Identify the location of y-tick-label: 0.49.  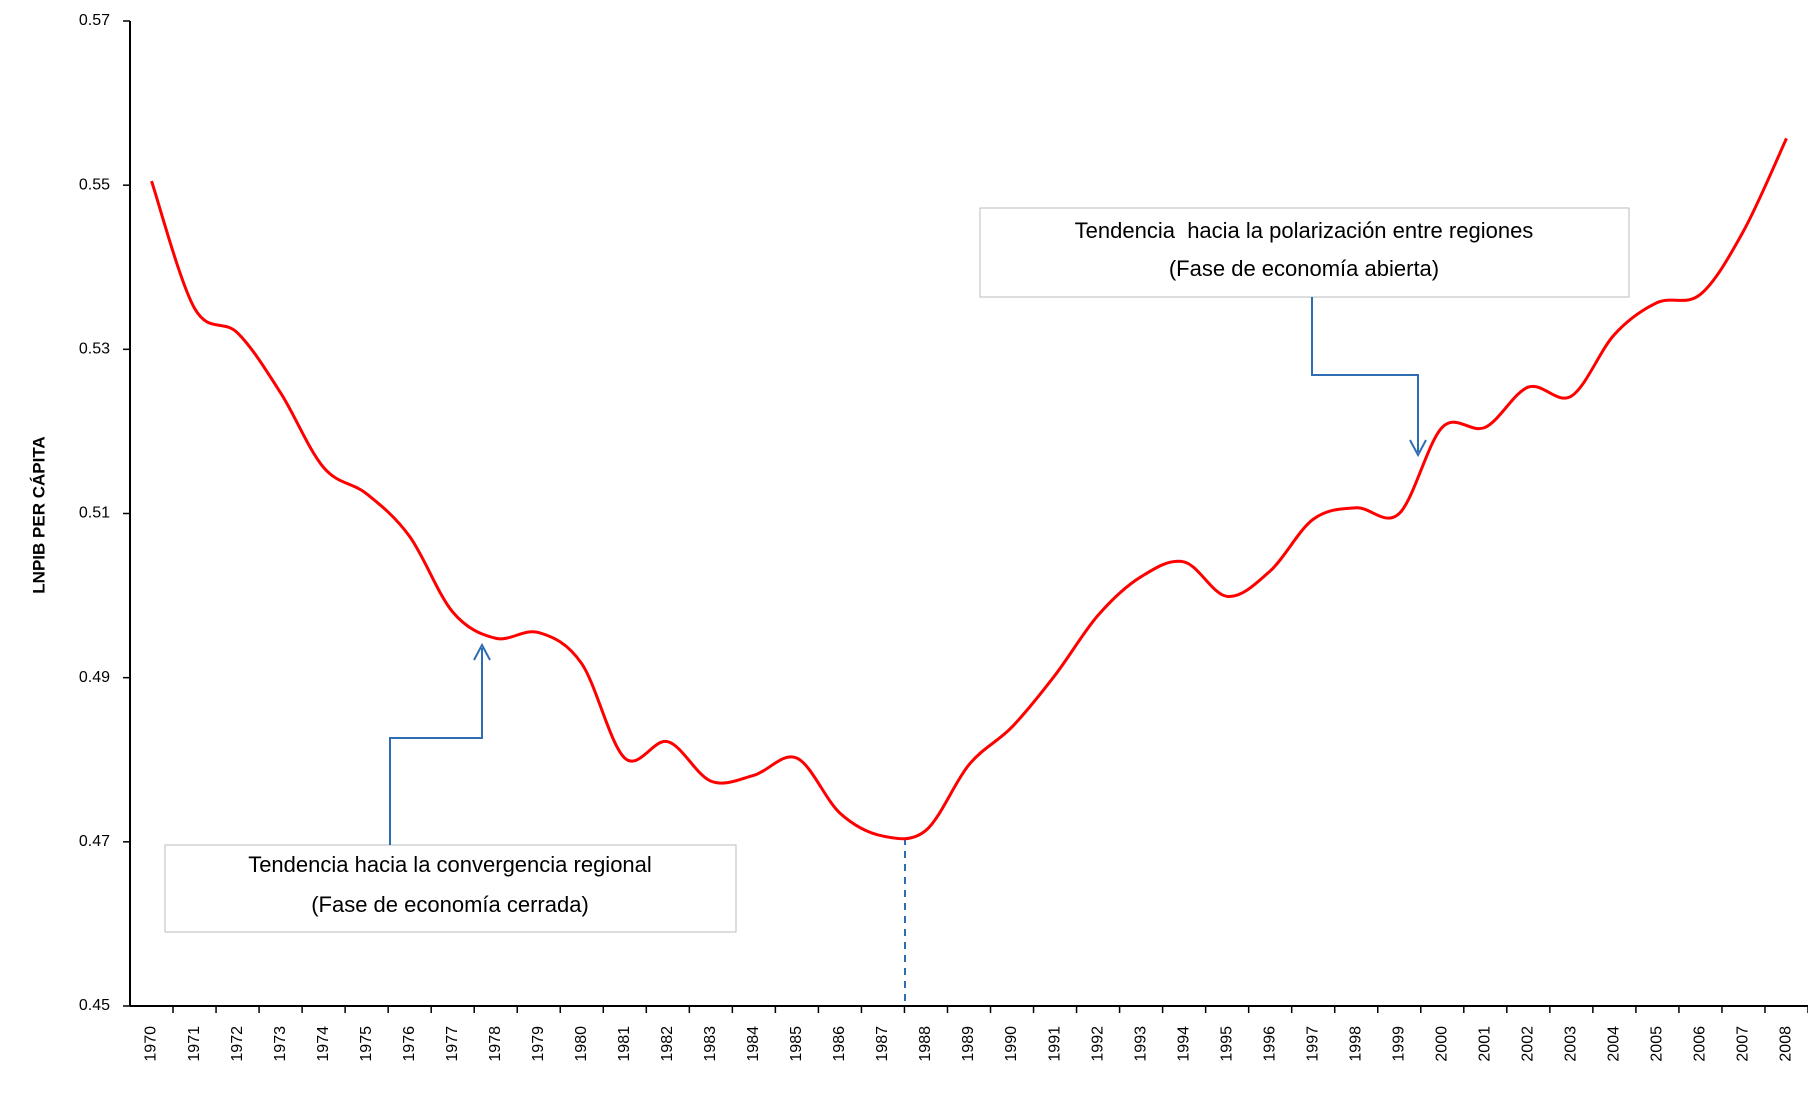
(94, 677).